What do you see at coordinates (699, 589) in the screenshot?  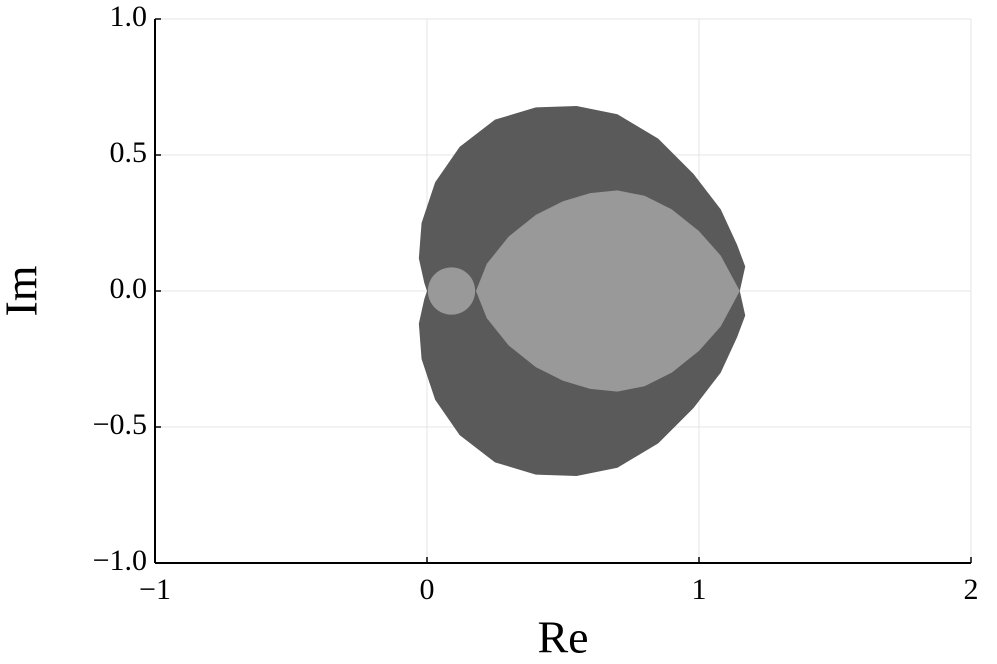 I see `x-tick-label: 1` at bounding box center [699, 589].